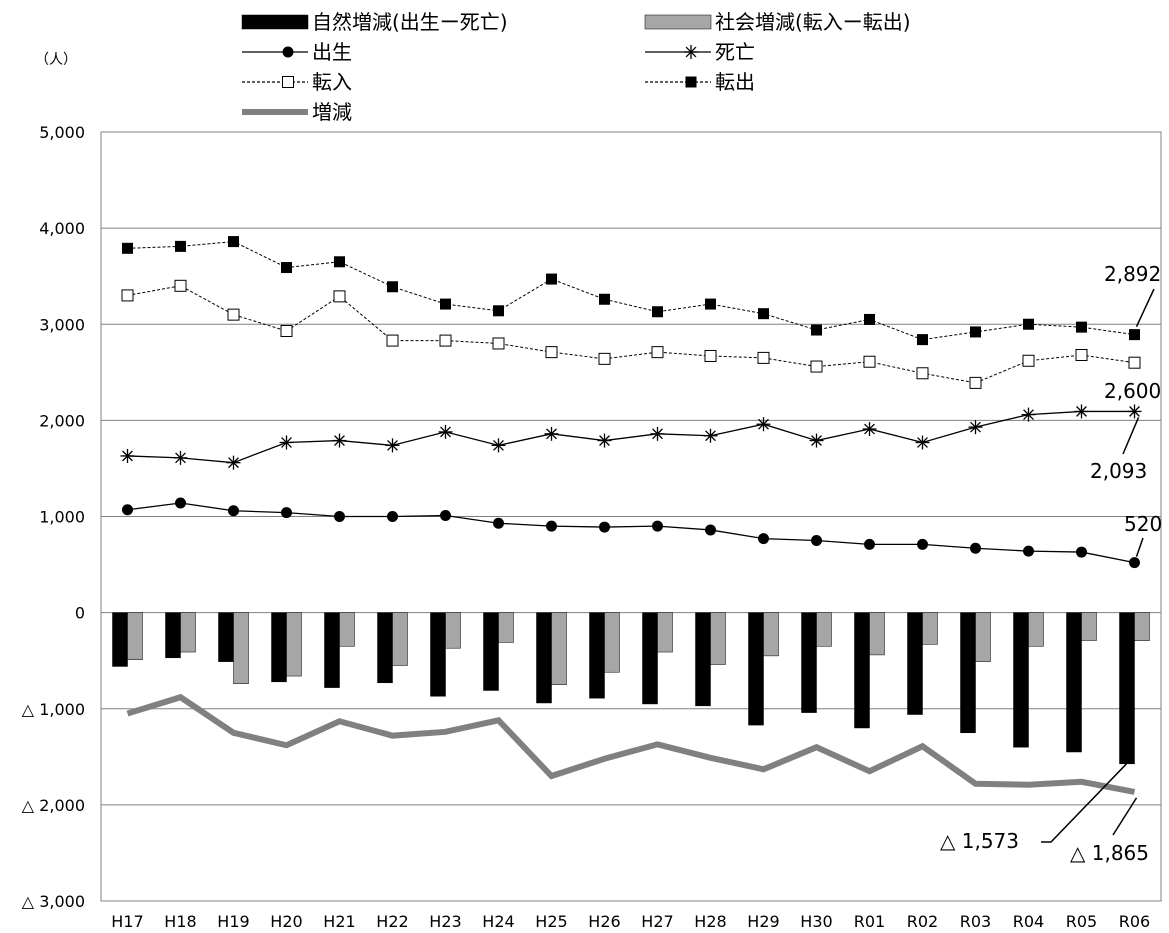 This screenshot has height=933, width=1169. I want to click on legend-item: 出生, so click(297, 52).